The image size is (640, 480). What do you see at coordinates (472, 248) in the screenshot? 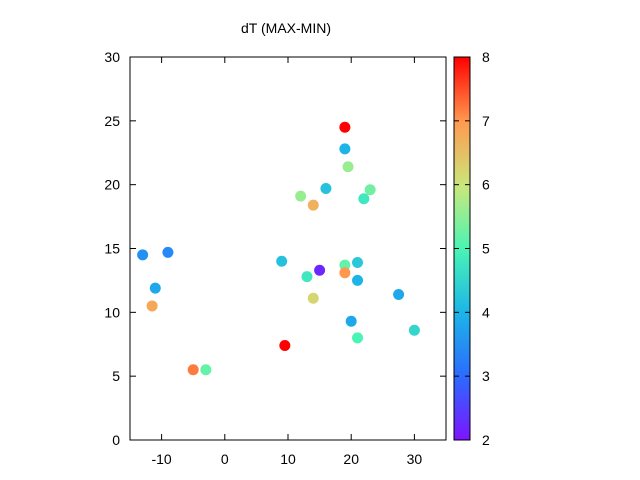
I see `colorbar-ticks: 2 3 4 5 6 7 8` at bounding box center [472, 248].